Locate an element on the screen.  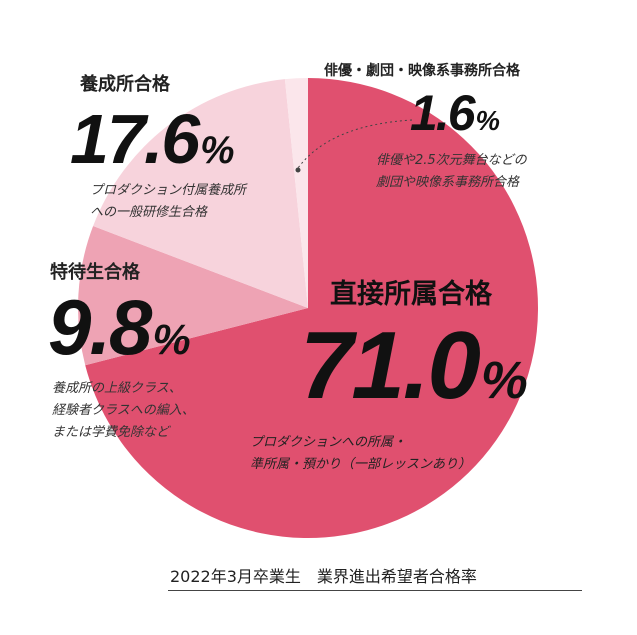
desc-direct-affiliation: プロダクションへの所属・ 準所属・預かり（一部レッスンあり） is located at coordinates (360, 454).